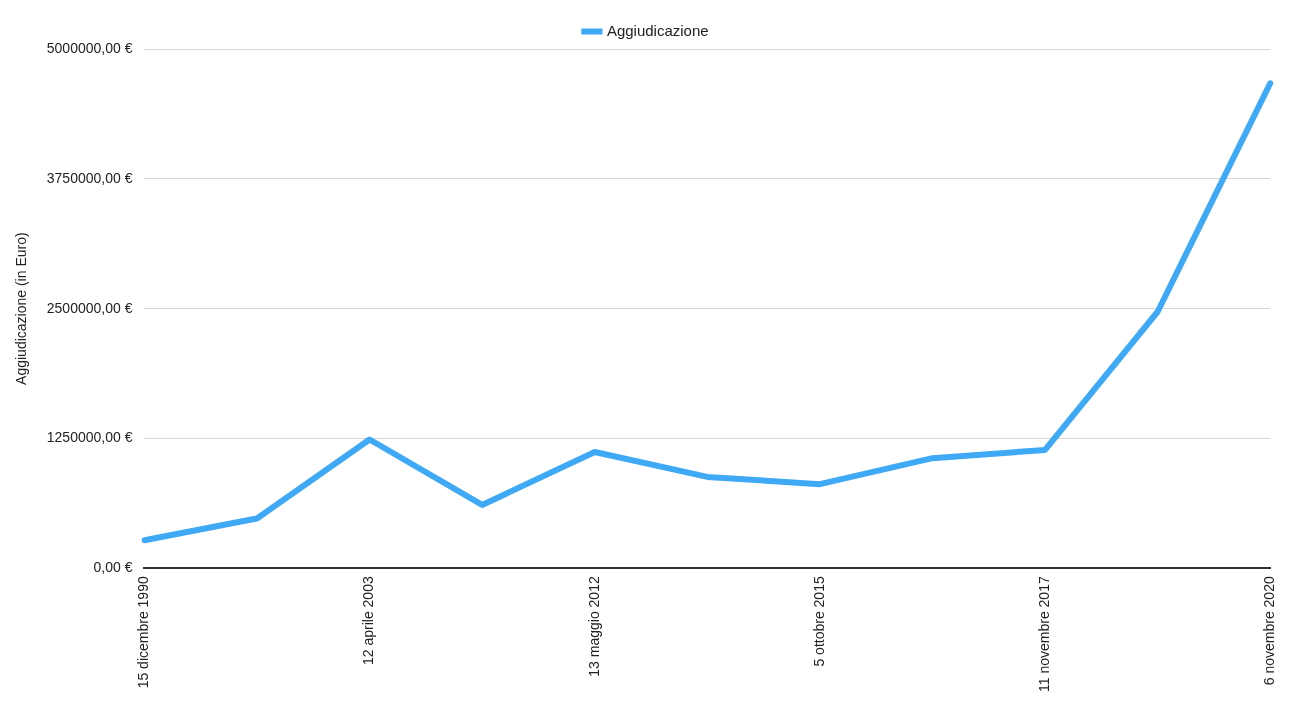 The height and width of the screenshot is (704, 1295). I want to click on y-tick-label: 3750000,00 €, so click(89, 177).